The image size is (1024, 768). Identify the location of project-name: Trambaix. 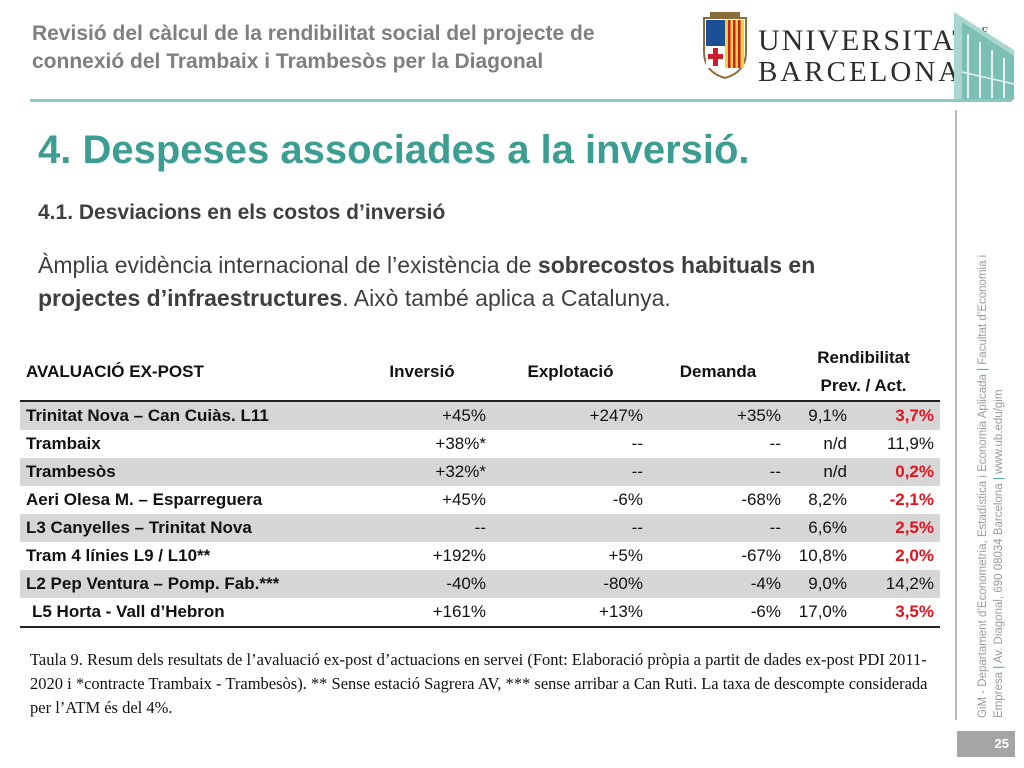
(63, 443).